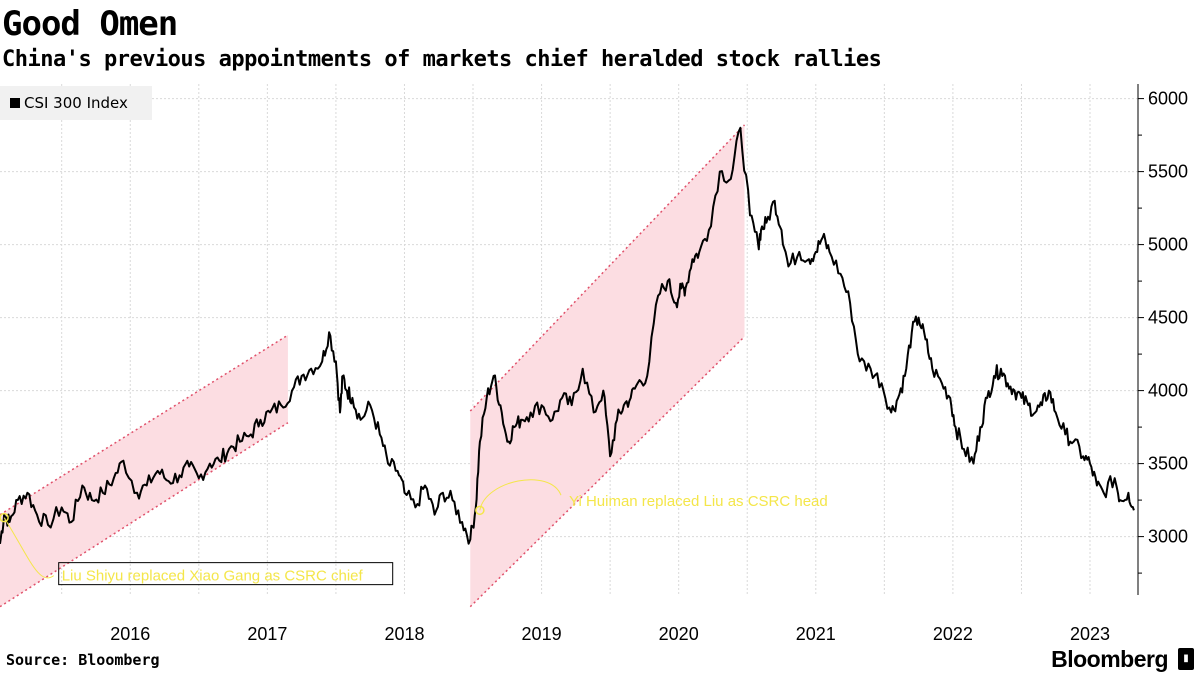 The image size is (1200, 675). Describe the element at coordinates (1109, 659) in the screenshot. I see `brand-logo: Bloomberg` at that location.